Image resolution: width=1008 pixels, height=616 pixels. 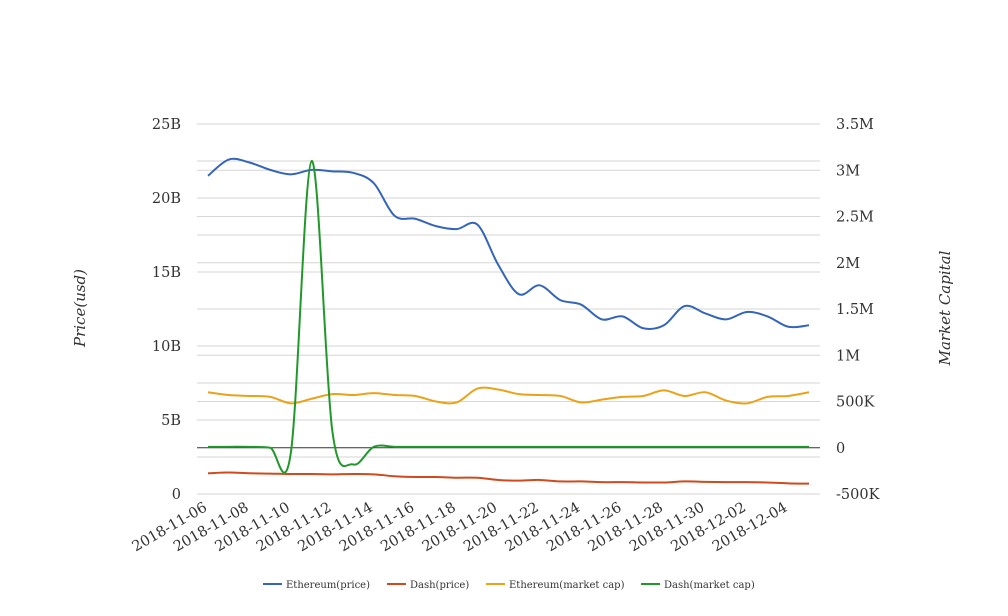 I want to click on right-tick-label: 3M, so click(x=848, y=171).